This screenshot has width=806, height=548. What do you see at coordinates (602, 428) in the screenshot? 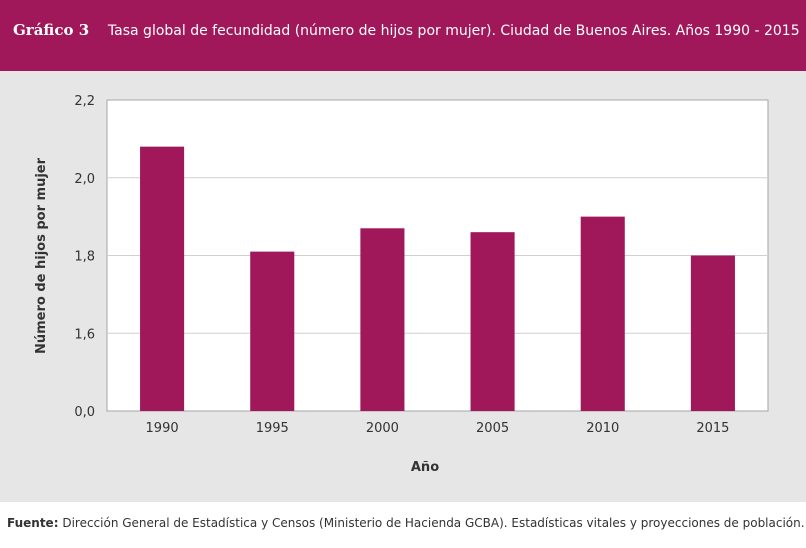
I see `x-tick-label: 2010` at bounding box center [602, 428].